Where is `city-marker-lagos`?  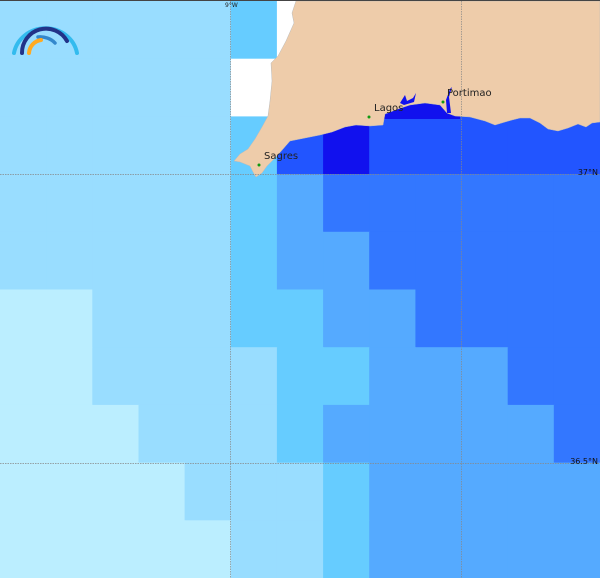 city-marker-lagos is located at coordinates (369, 117).